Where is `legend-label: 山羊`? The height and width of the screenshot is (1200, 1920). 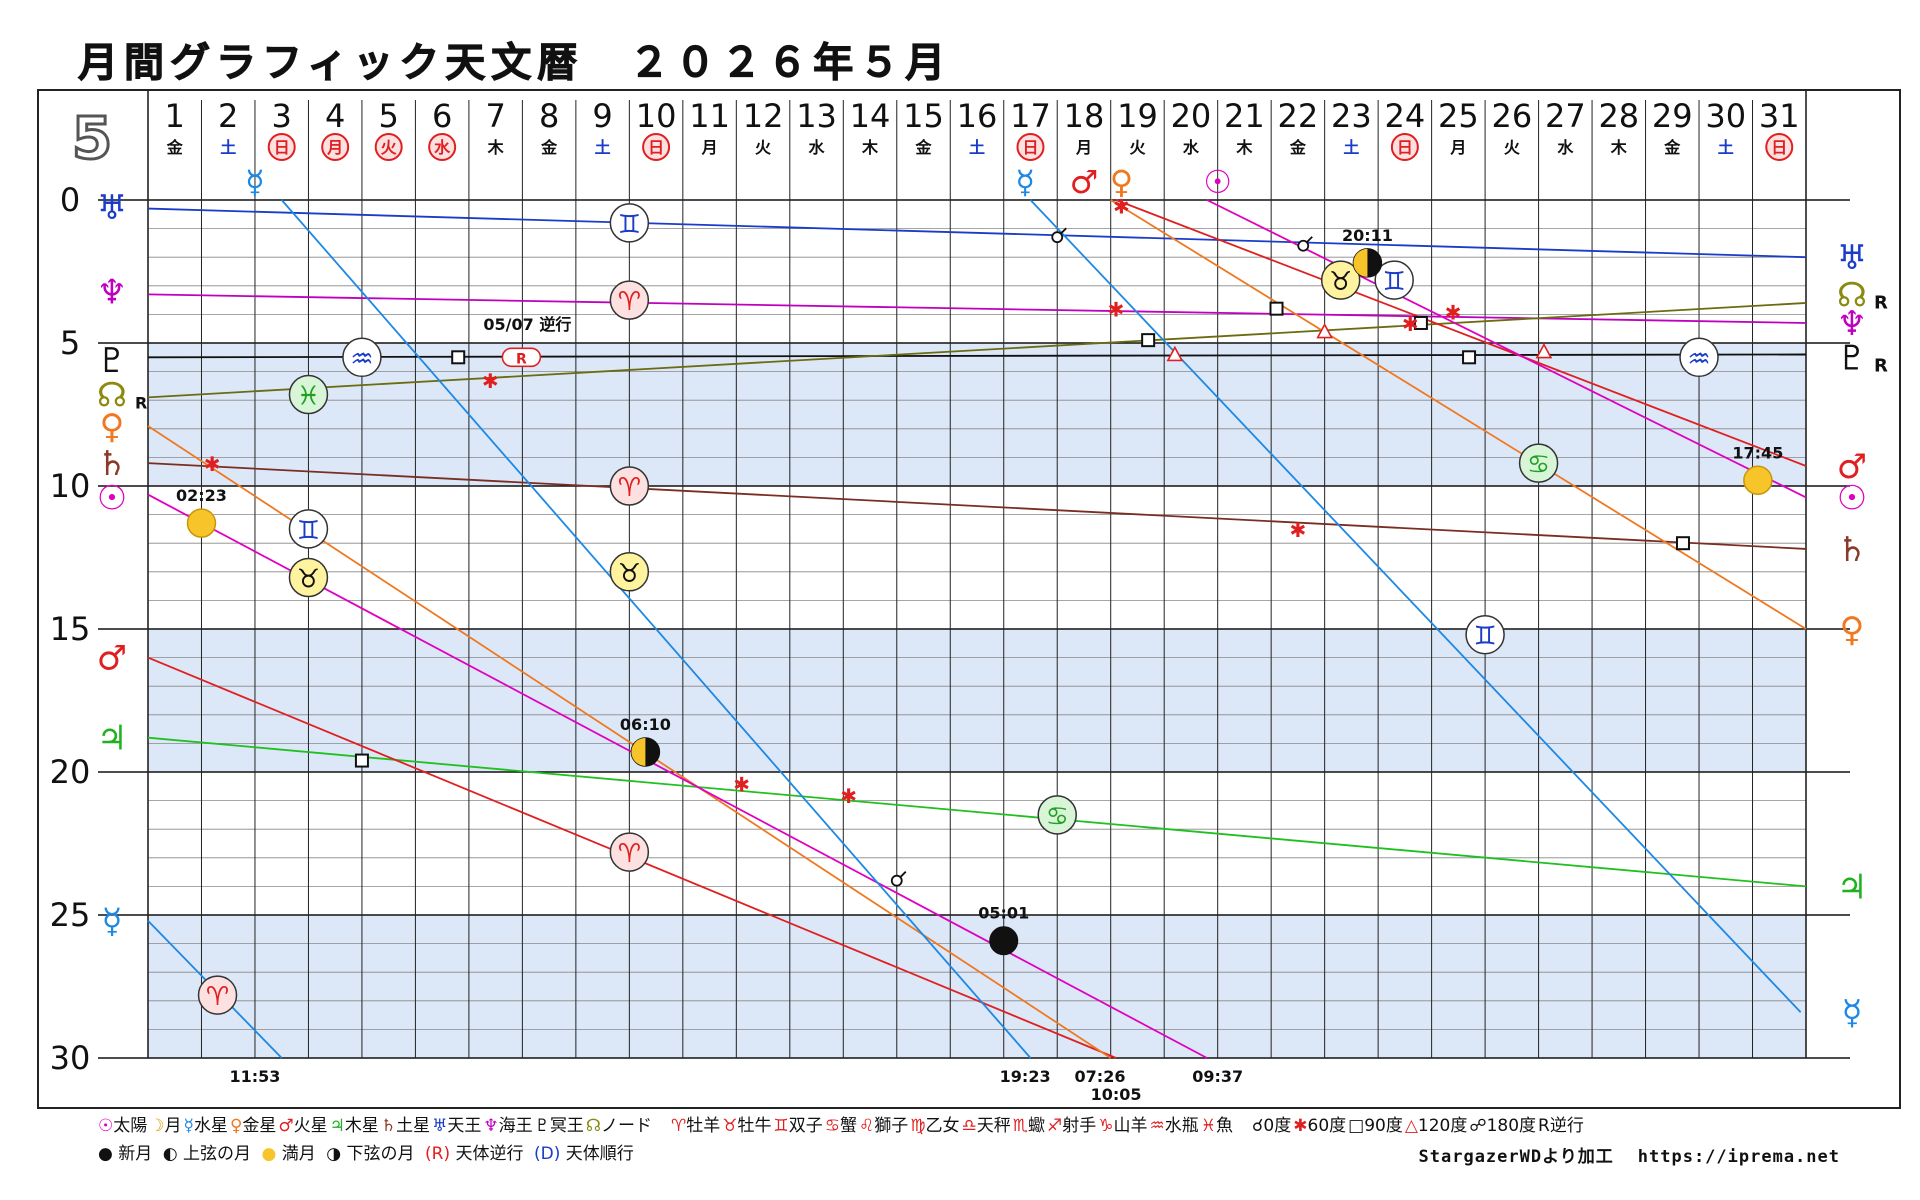 legend-label: 山羊 is located at coordinates (1130, 1126).